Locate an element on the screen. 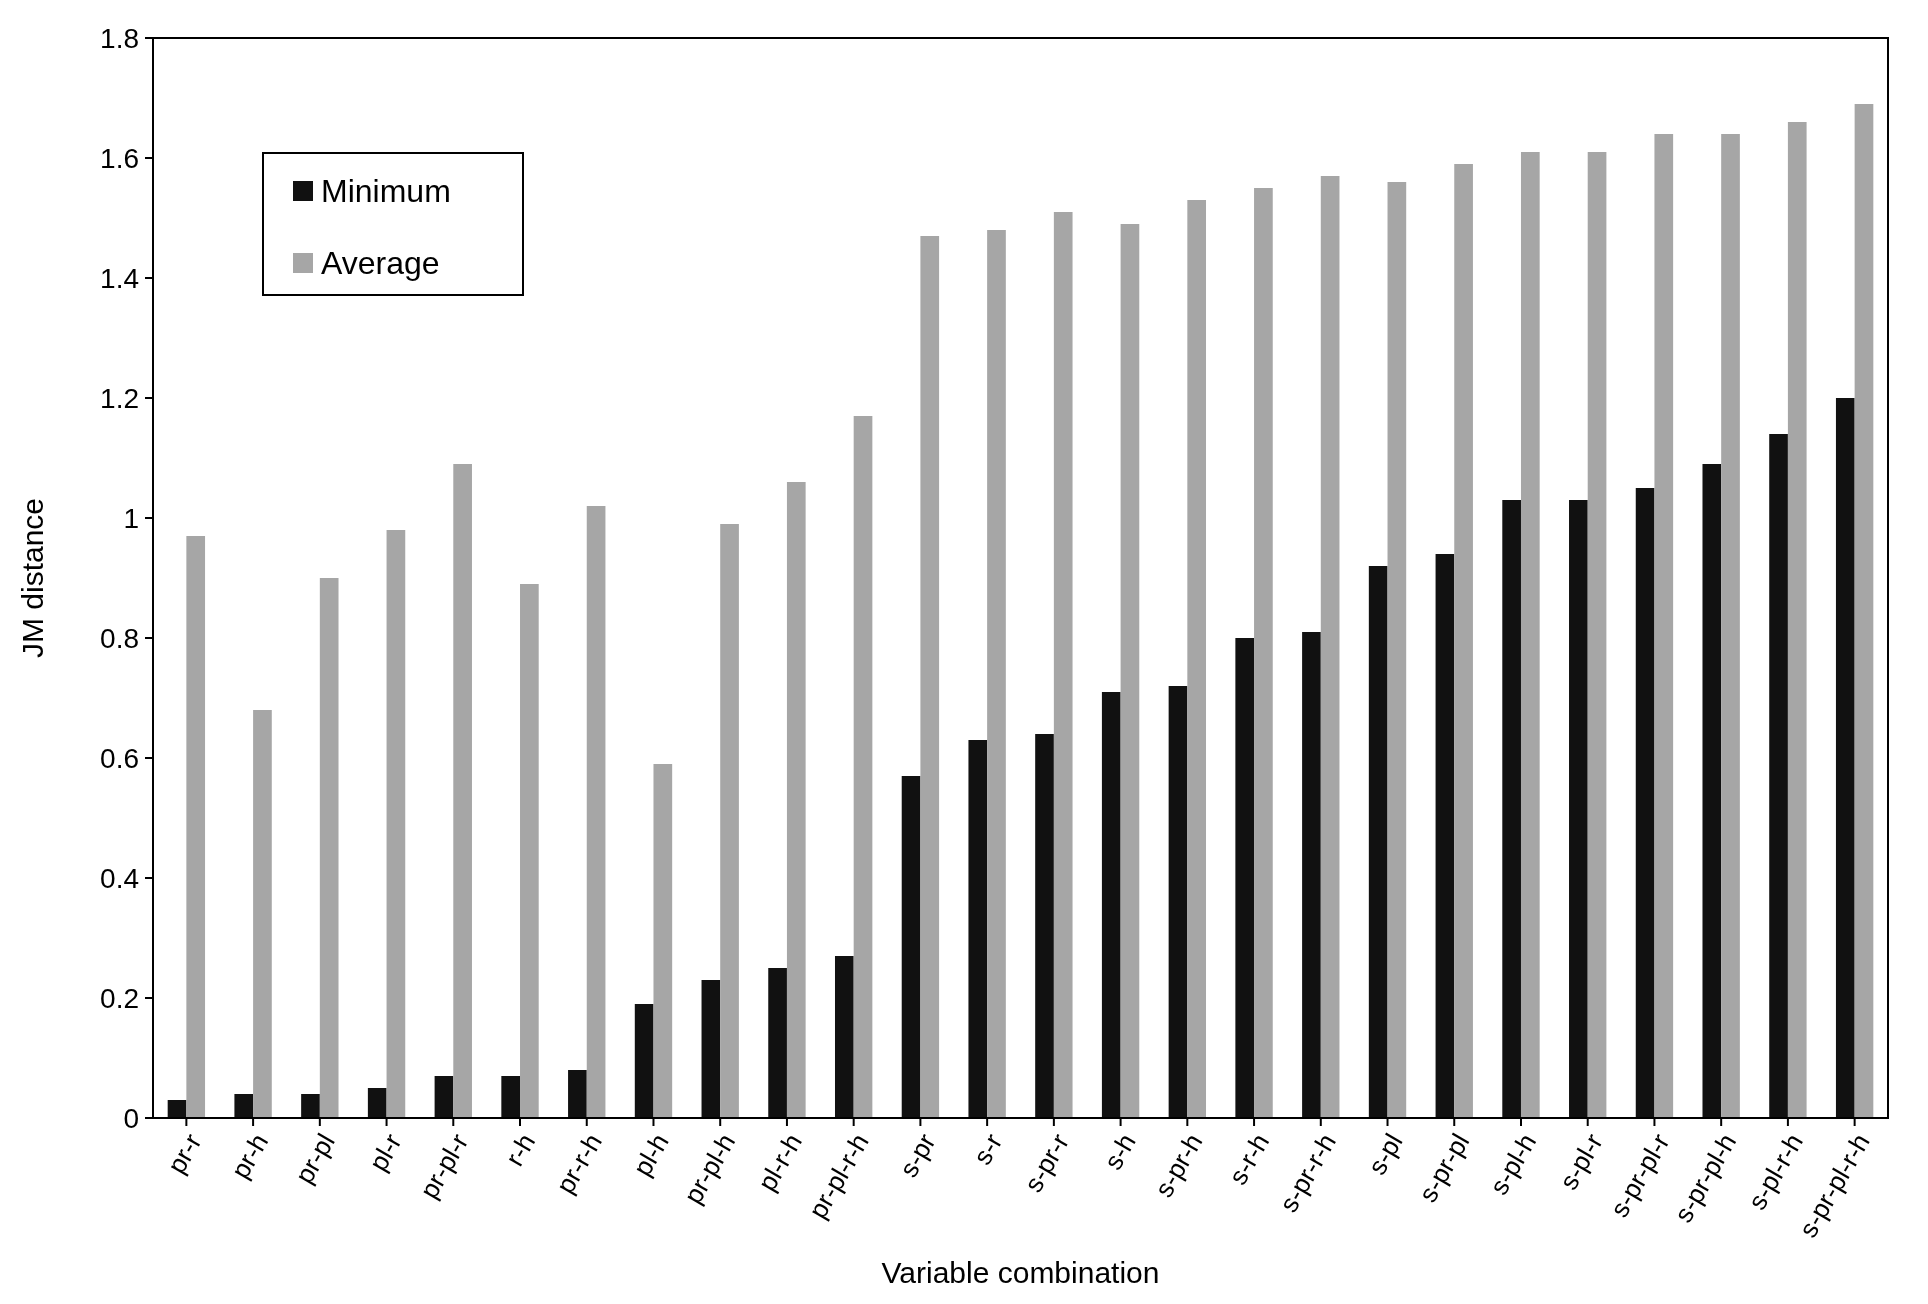 Image resolution: width=1928 pixels, height=1304 pixels. x-tick-label: s-pl is located at coordinates (1385, 1154).